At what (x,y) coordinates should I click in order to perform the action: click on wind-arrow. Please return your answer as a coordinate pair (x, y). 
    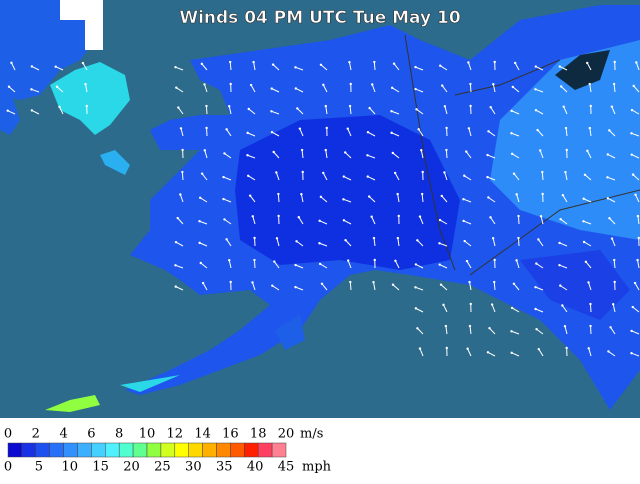
    Looking at the image, I should click on (278, 198).